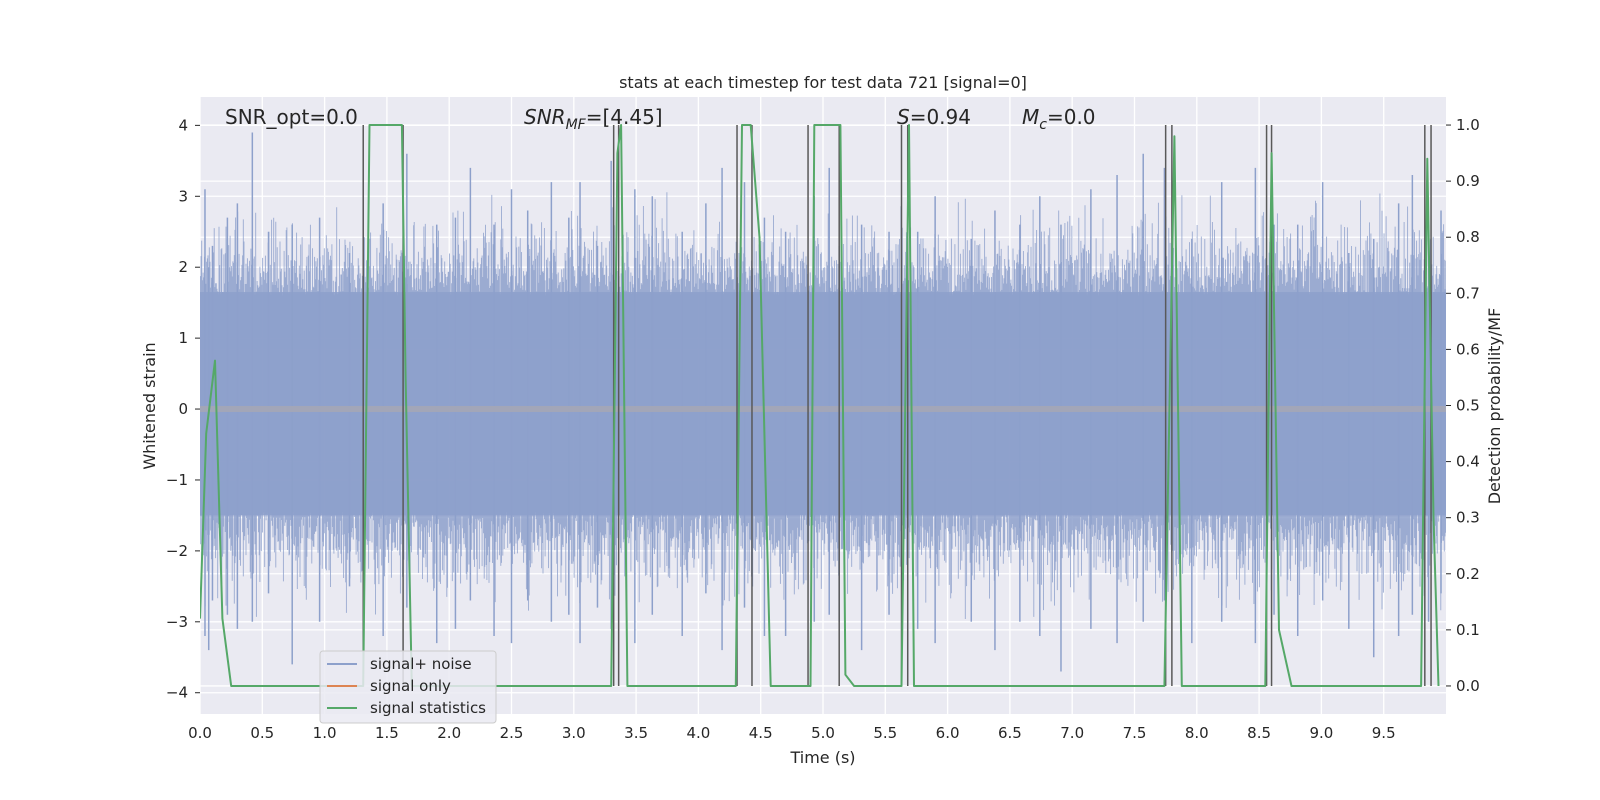  Describe the element at coordinates (1259, 733) in the screenshot. I see `x-tick-label: 8.5` at that location.